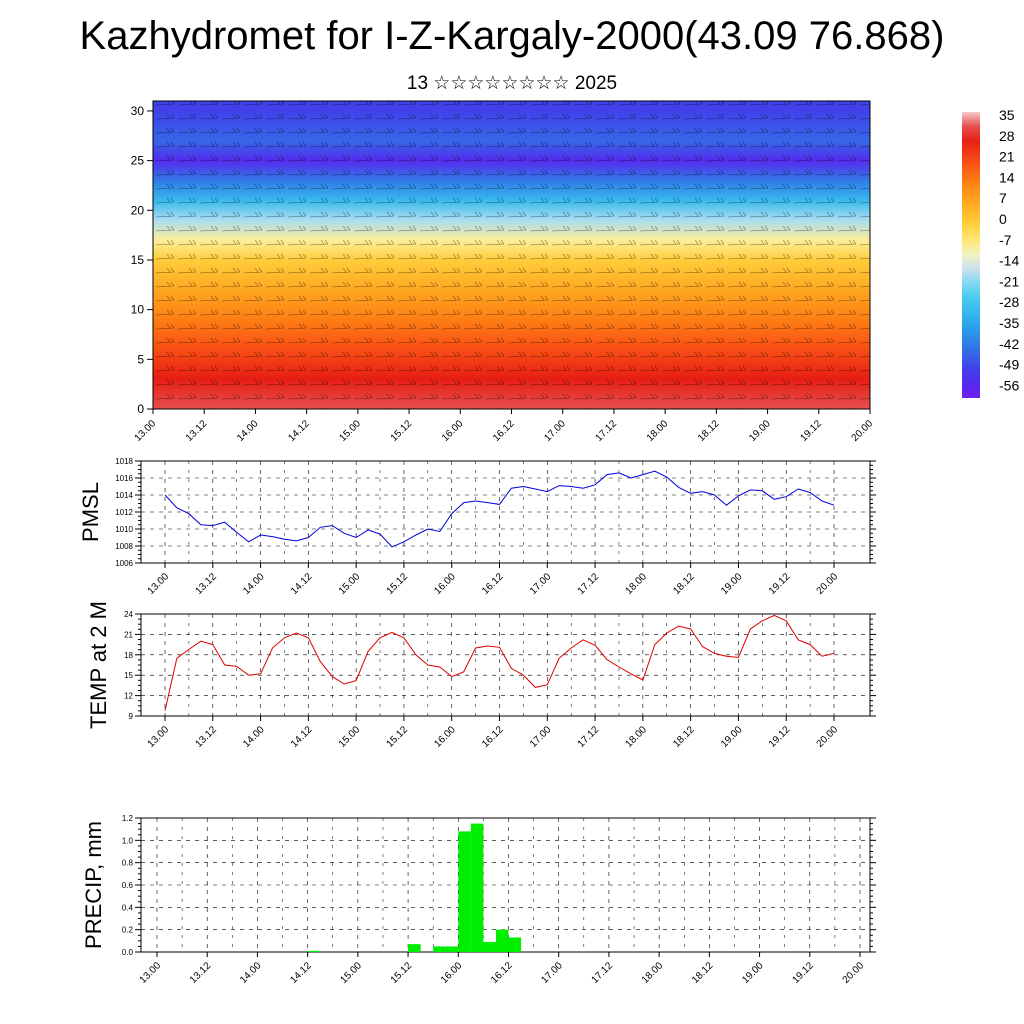 The width and height of the screenshot is (1024, 1024). Describe the element at coordinates (1009, 323) in the screenshot. I see `colorbar-label: -35` at that location.